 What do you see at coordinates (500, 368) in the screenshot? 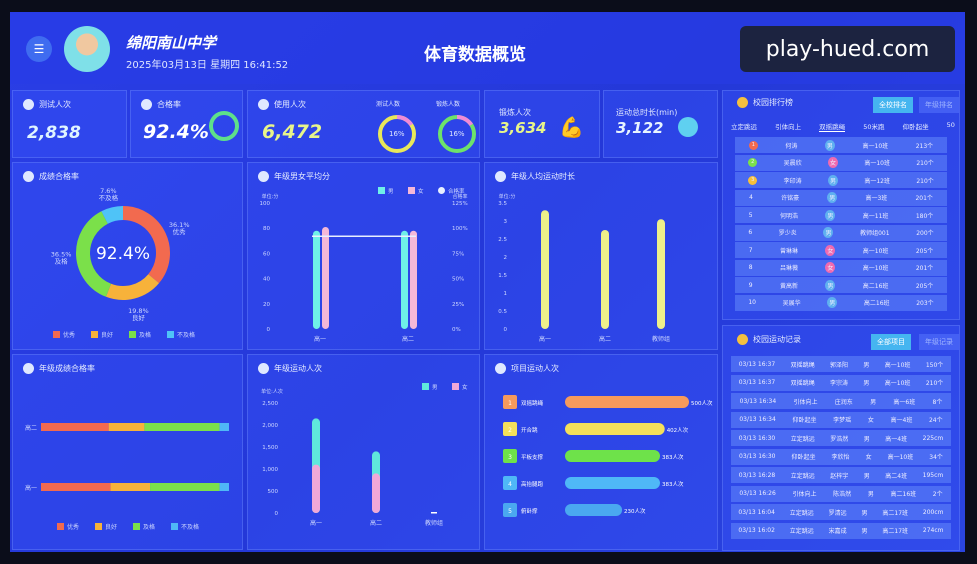
I see `chart-icon` at bounding box center [500, 368].